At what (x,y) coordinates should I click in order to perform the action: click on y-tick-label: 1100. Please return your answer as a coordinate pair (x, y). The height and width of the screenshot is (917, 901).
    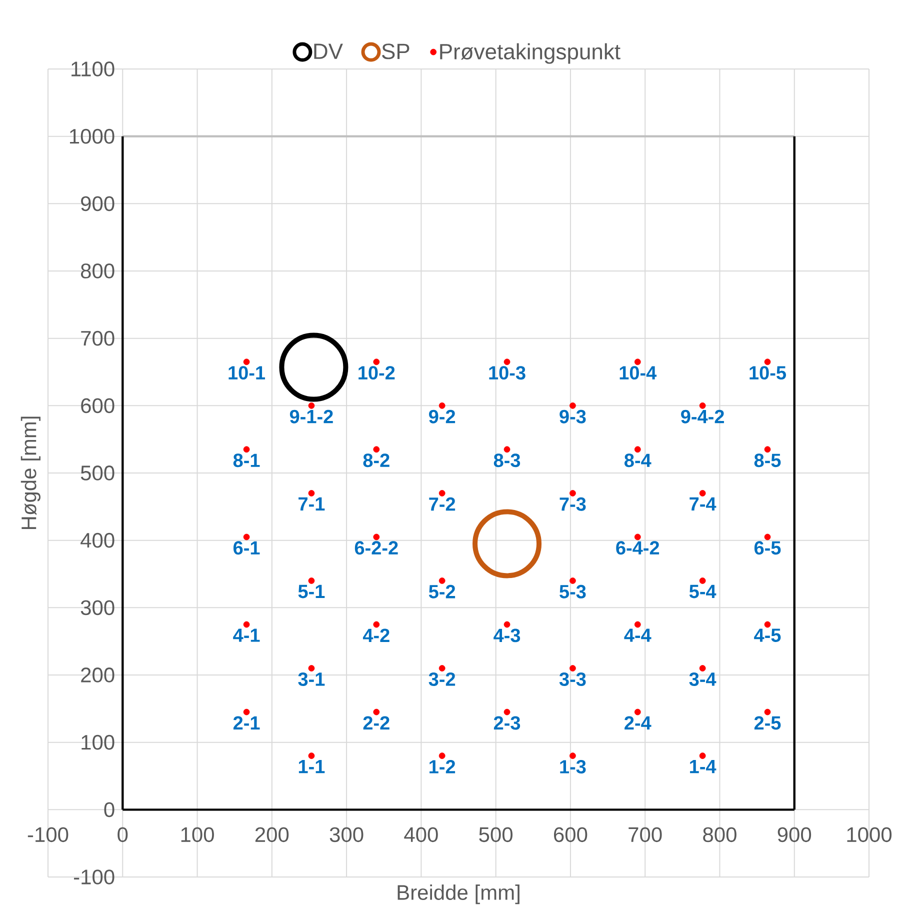
    Looking at the image, I should click on (93, 69).